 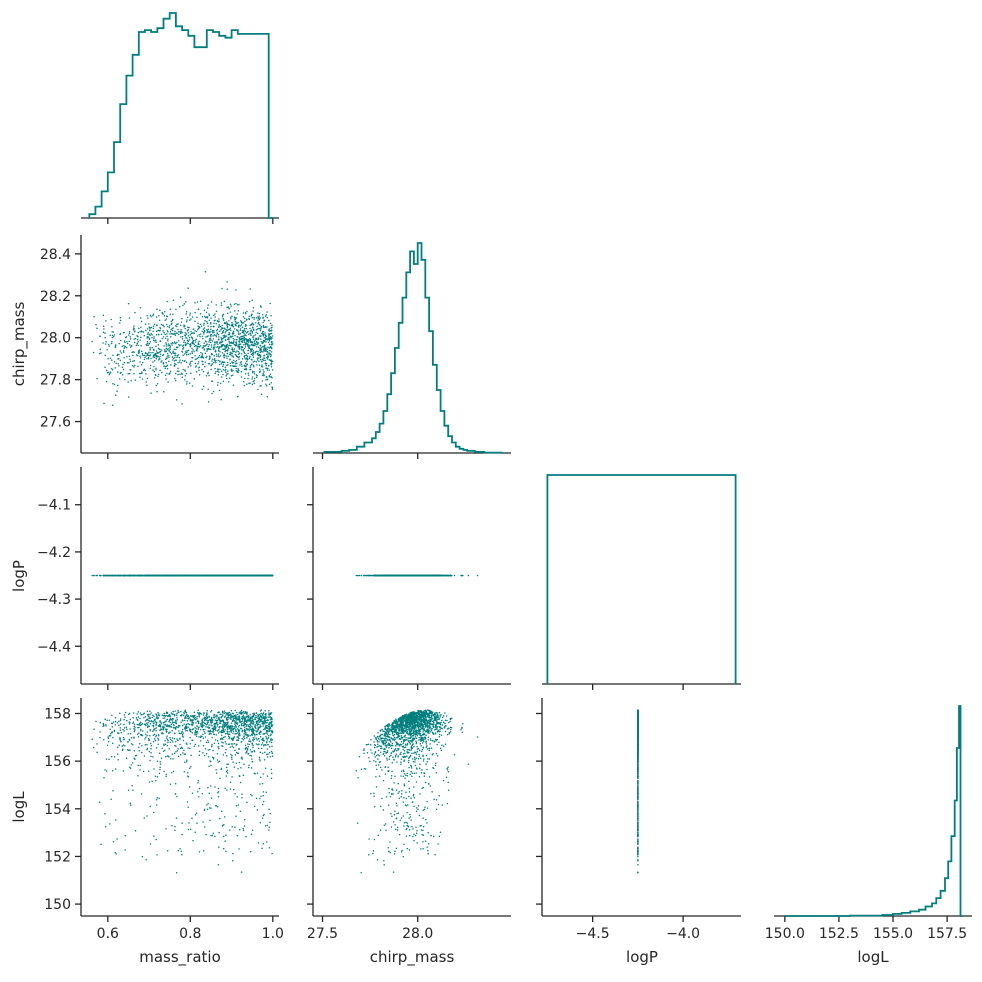 What do you see at coordinates (54, 506) in the screenshot?
I see `y-tick-label: −4.1` at bounding box center [54, 506].